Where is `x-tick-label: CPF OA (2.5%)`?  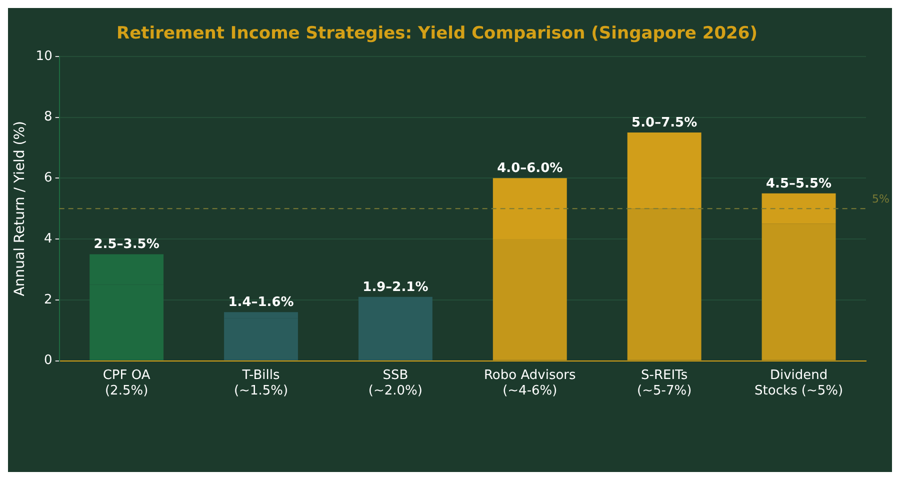 x-tick-label: CPF OA (2.5%) is located at coordinates (126, 383).